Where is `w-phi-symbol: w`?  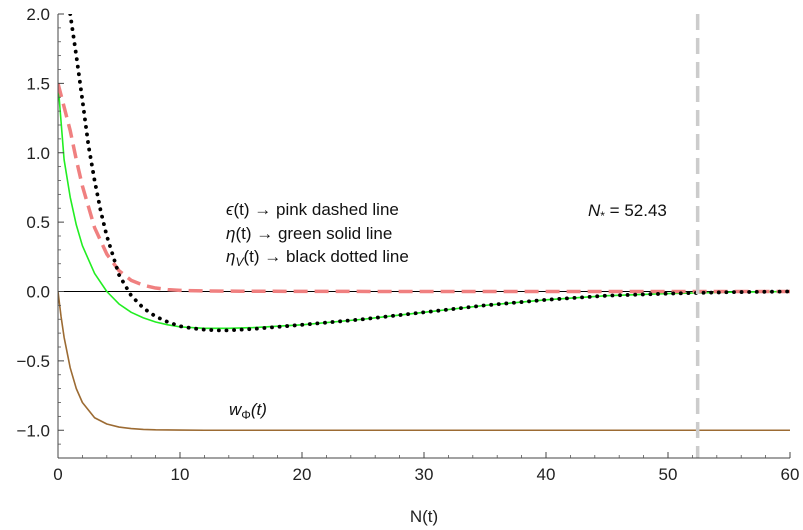 w-phi-symbol: w is located at coordinates (236, 409).